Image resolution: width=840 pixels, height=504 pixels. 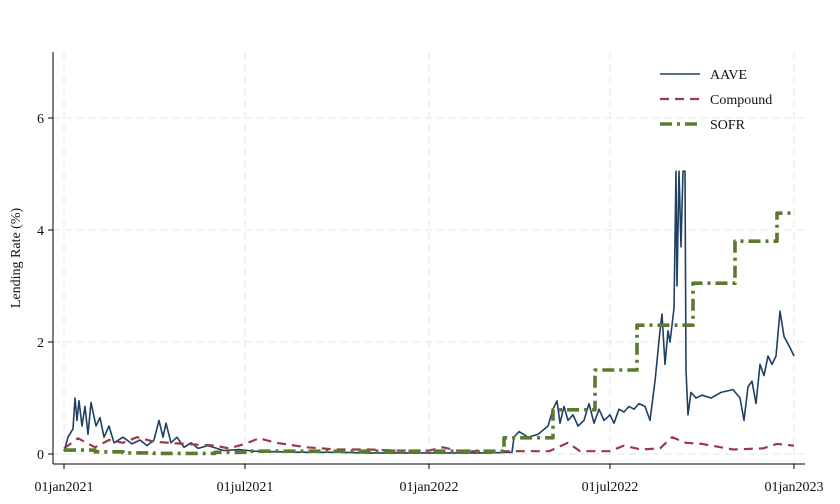 What do you see at coordinates (793, 487) in the screenshot?
I see `x-tick-label-4: 01jan2023` at bounding box center [793, 487].